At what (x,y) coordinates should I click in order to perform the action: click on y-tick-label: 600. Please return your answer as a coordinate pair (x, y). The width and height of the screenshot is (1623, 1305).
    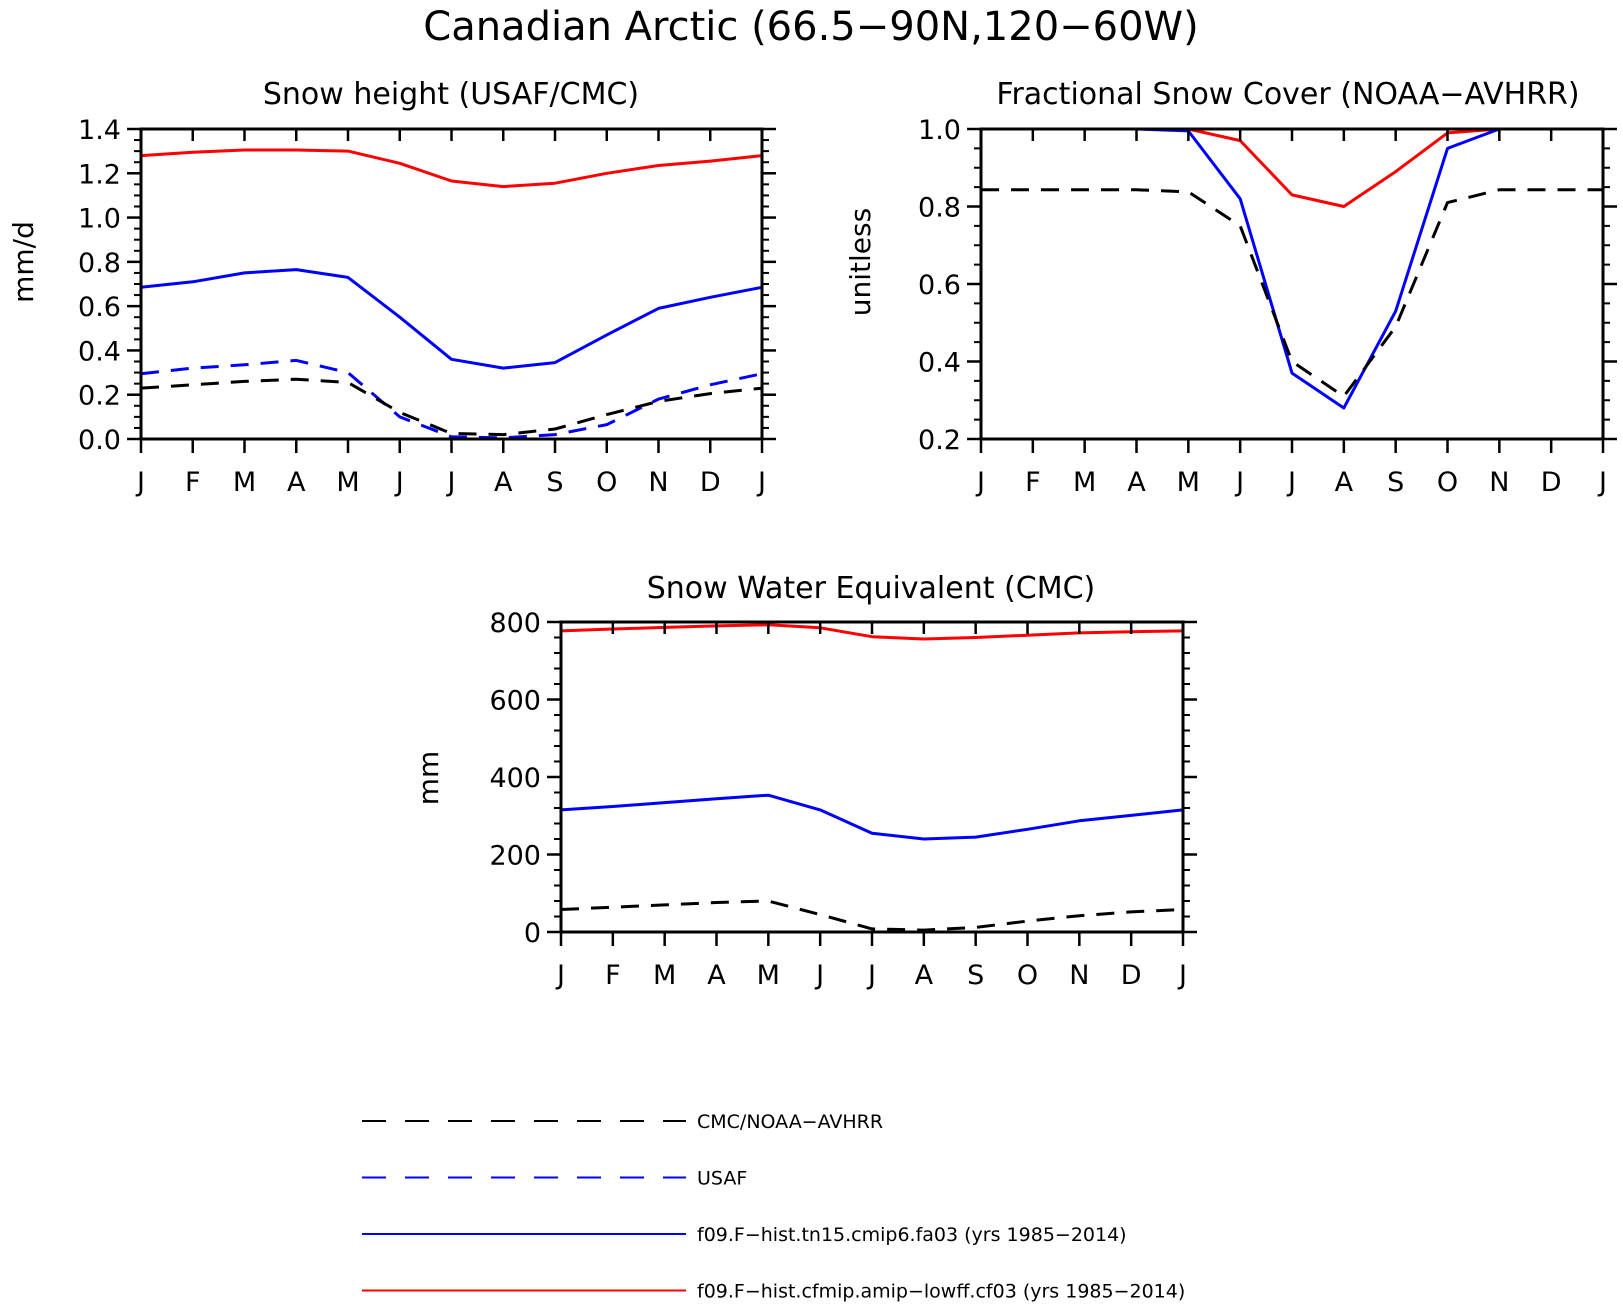
    Looking at the image, I should click on (515, 701).